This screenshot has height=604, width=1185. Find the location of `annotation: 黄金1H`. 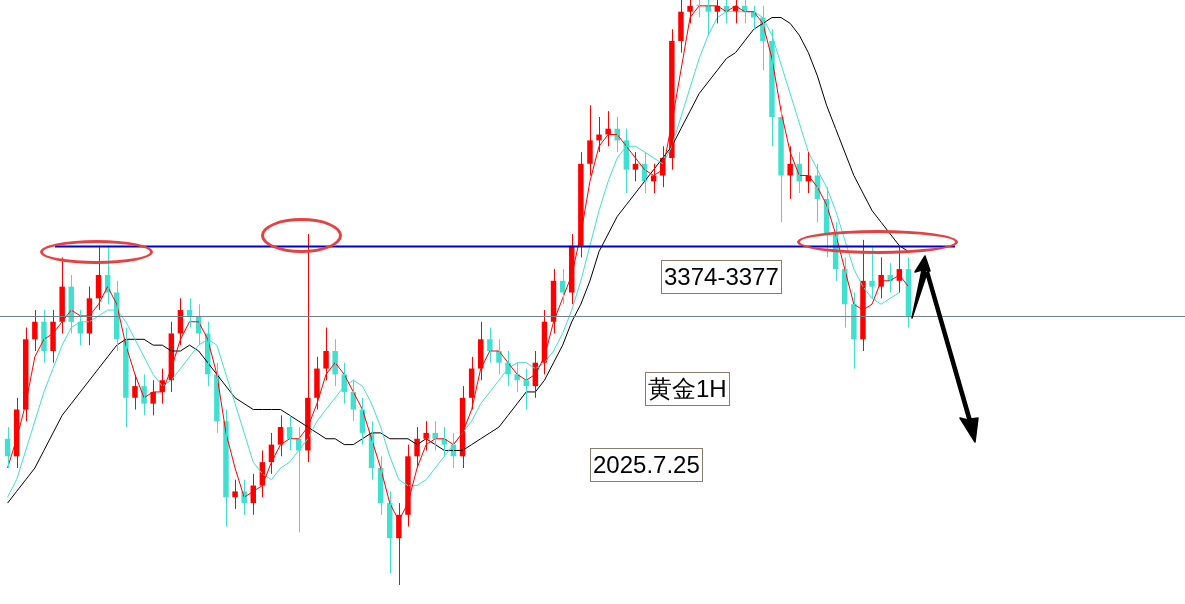

annotation: 黄金1H is located at coordinates (687, 389).